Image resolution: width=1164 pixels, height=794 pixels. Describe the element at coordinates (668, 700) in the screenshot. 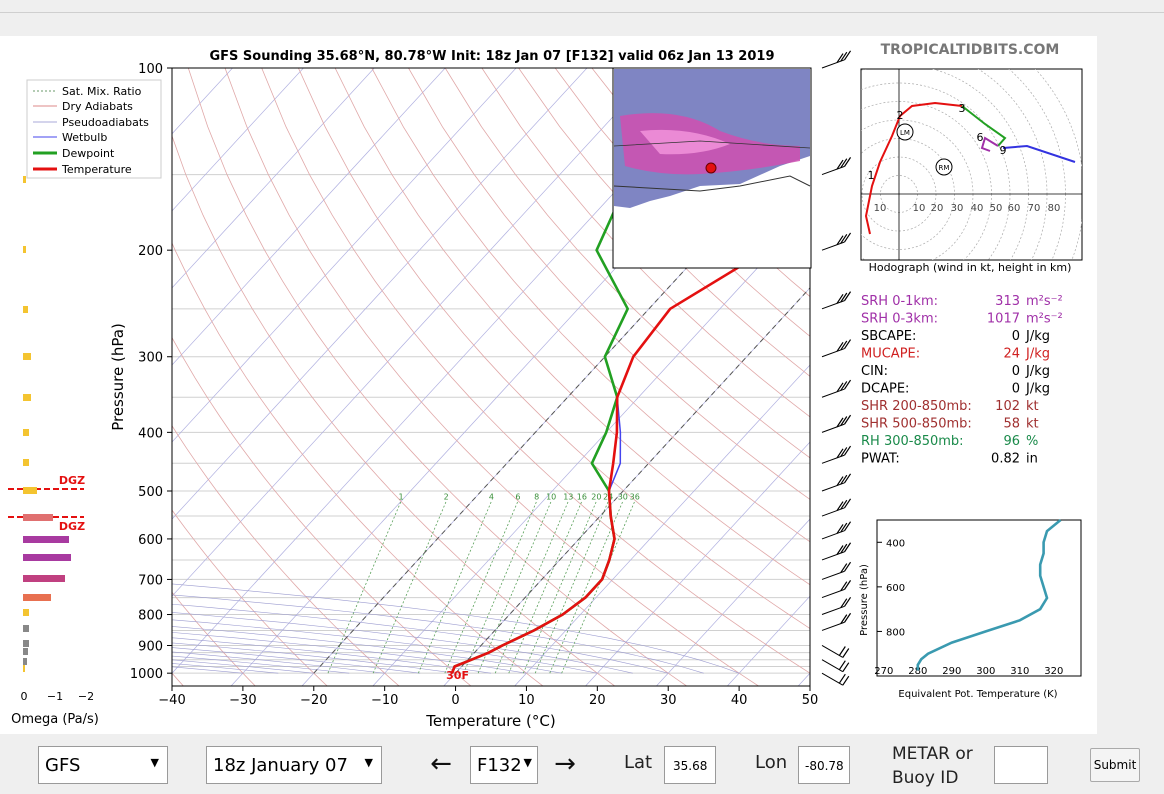

I see `x-tick-label: 30` at that location.